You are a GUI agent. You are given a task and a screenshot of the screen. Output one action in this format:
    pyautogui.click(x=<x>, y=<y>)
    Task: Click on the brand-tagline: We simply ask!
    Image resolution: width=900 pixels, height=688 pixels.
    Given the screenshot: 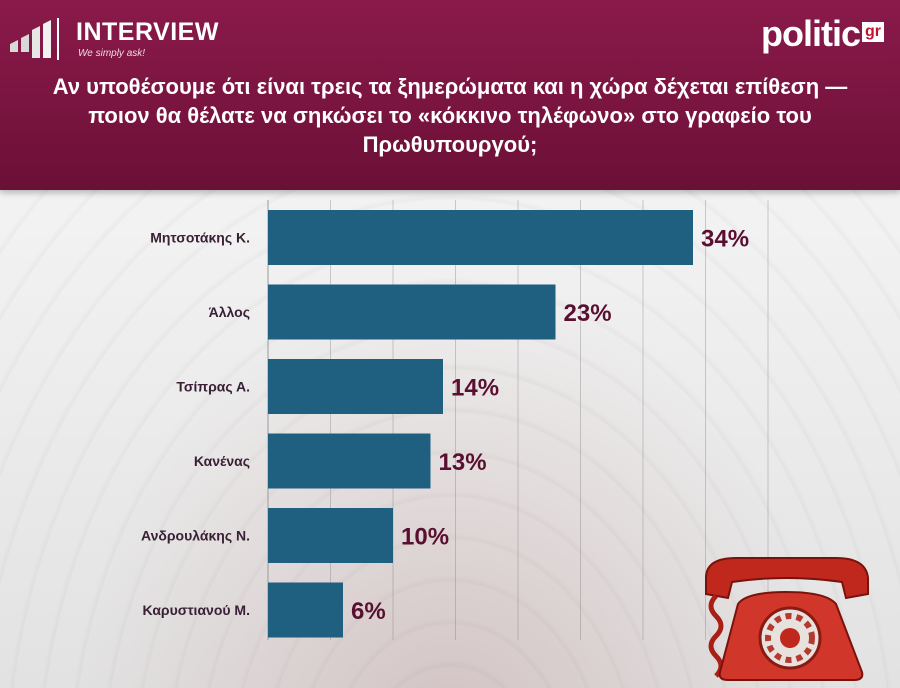 What is the action you would take?
    pyautogui.click(x=112, y=53)
    